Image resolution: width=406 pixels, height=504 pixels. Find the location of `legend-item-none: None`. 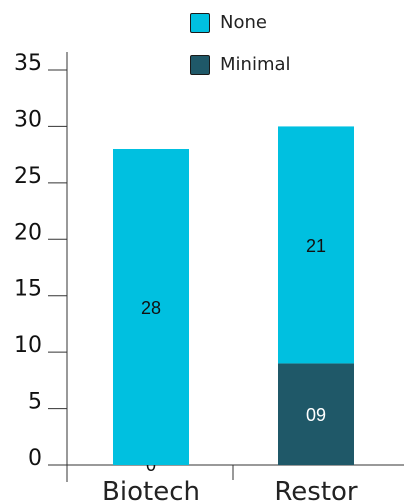

legend-item-none: None is located at coordinates (228, 22).